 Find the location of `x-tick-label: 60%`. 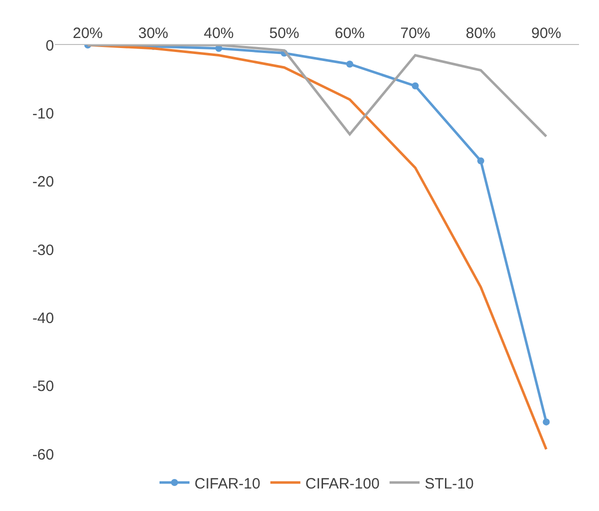

x-tick-label: 60% is located at coordinates (349, 33).